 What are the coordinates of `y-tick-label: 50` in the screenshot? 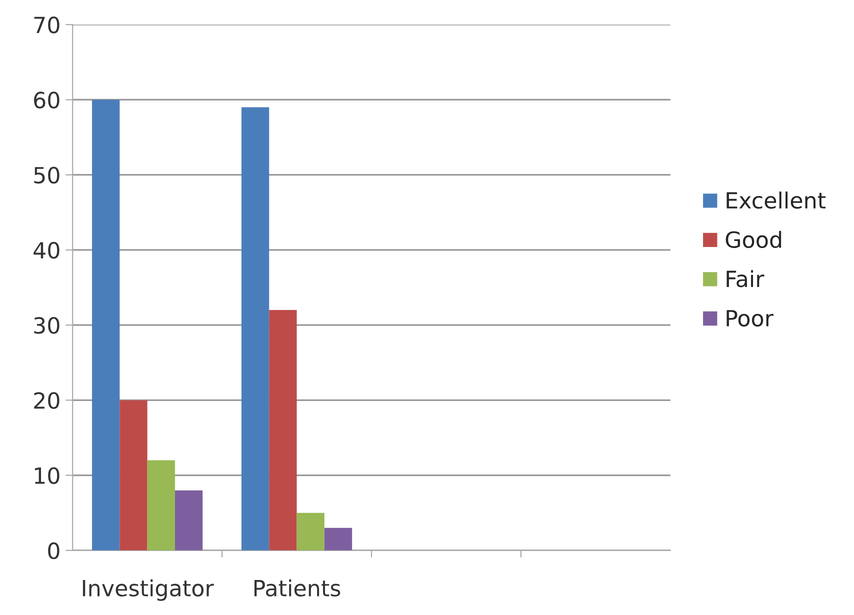 It's located at (47, 175).